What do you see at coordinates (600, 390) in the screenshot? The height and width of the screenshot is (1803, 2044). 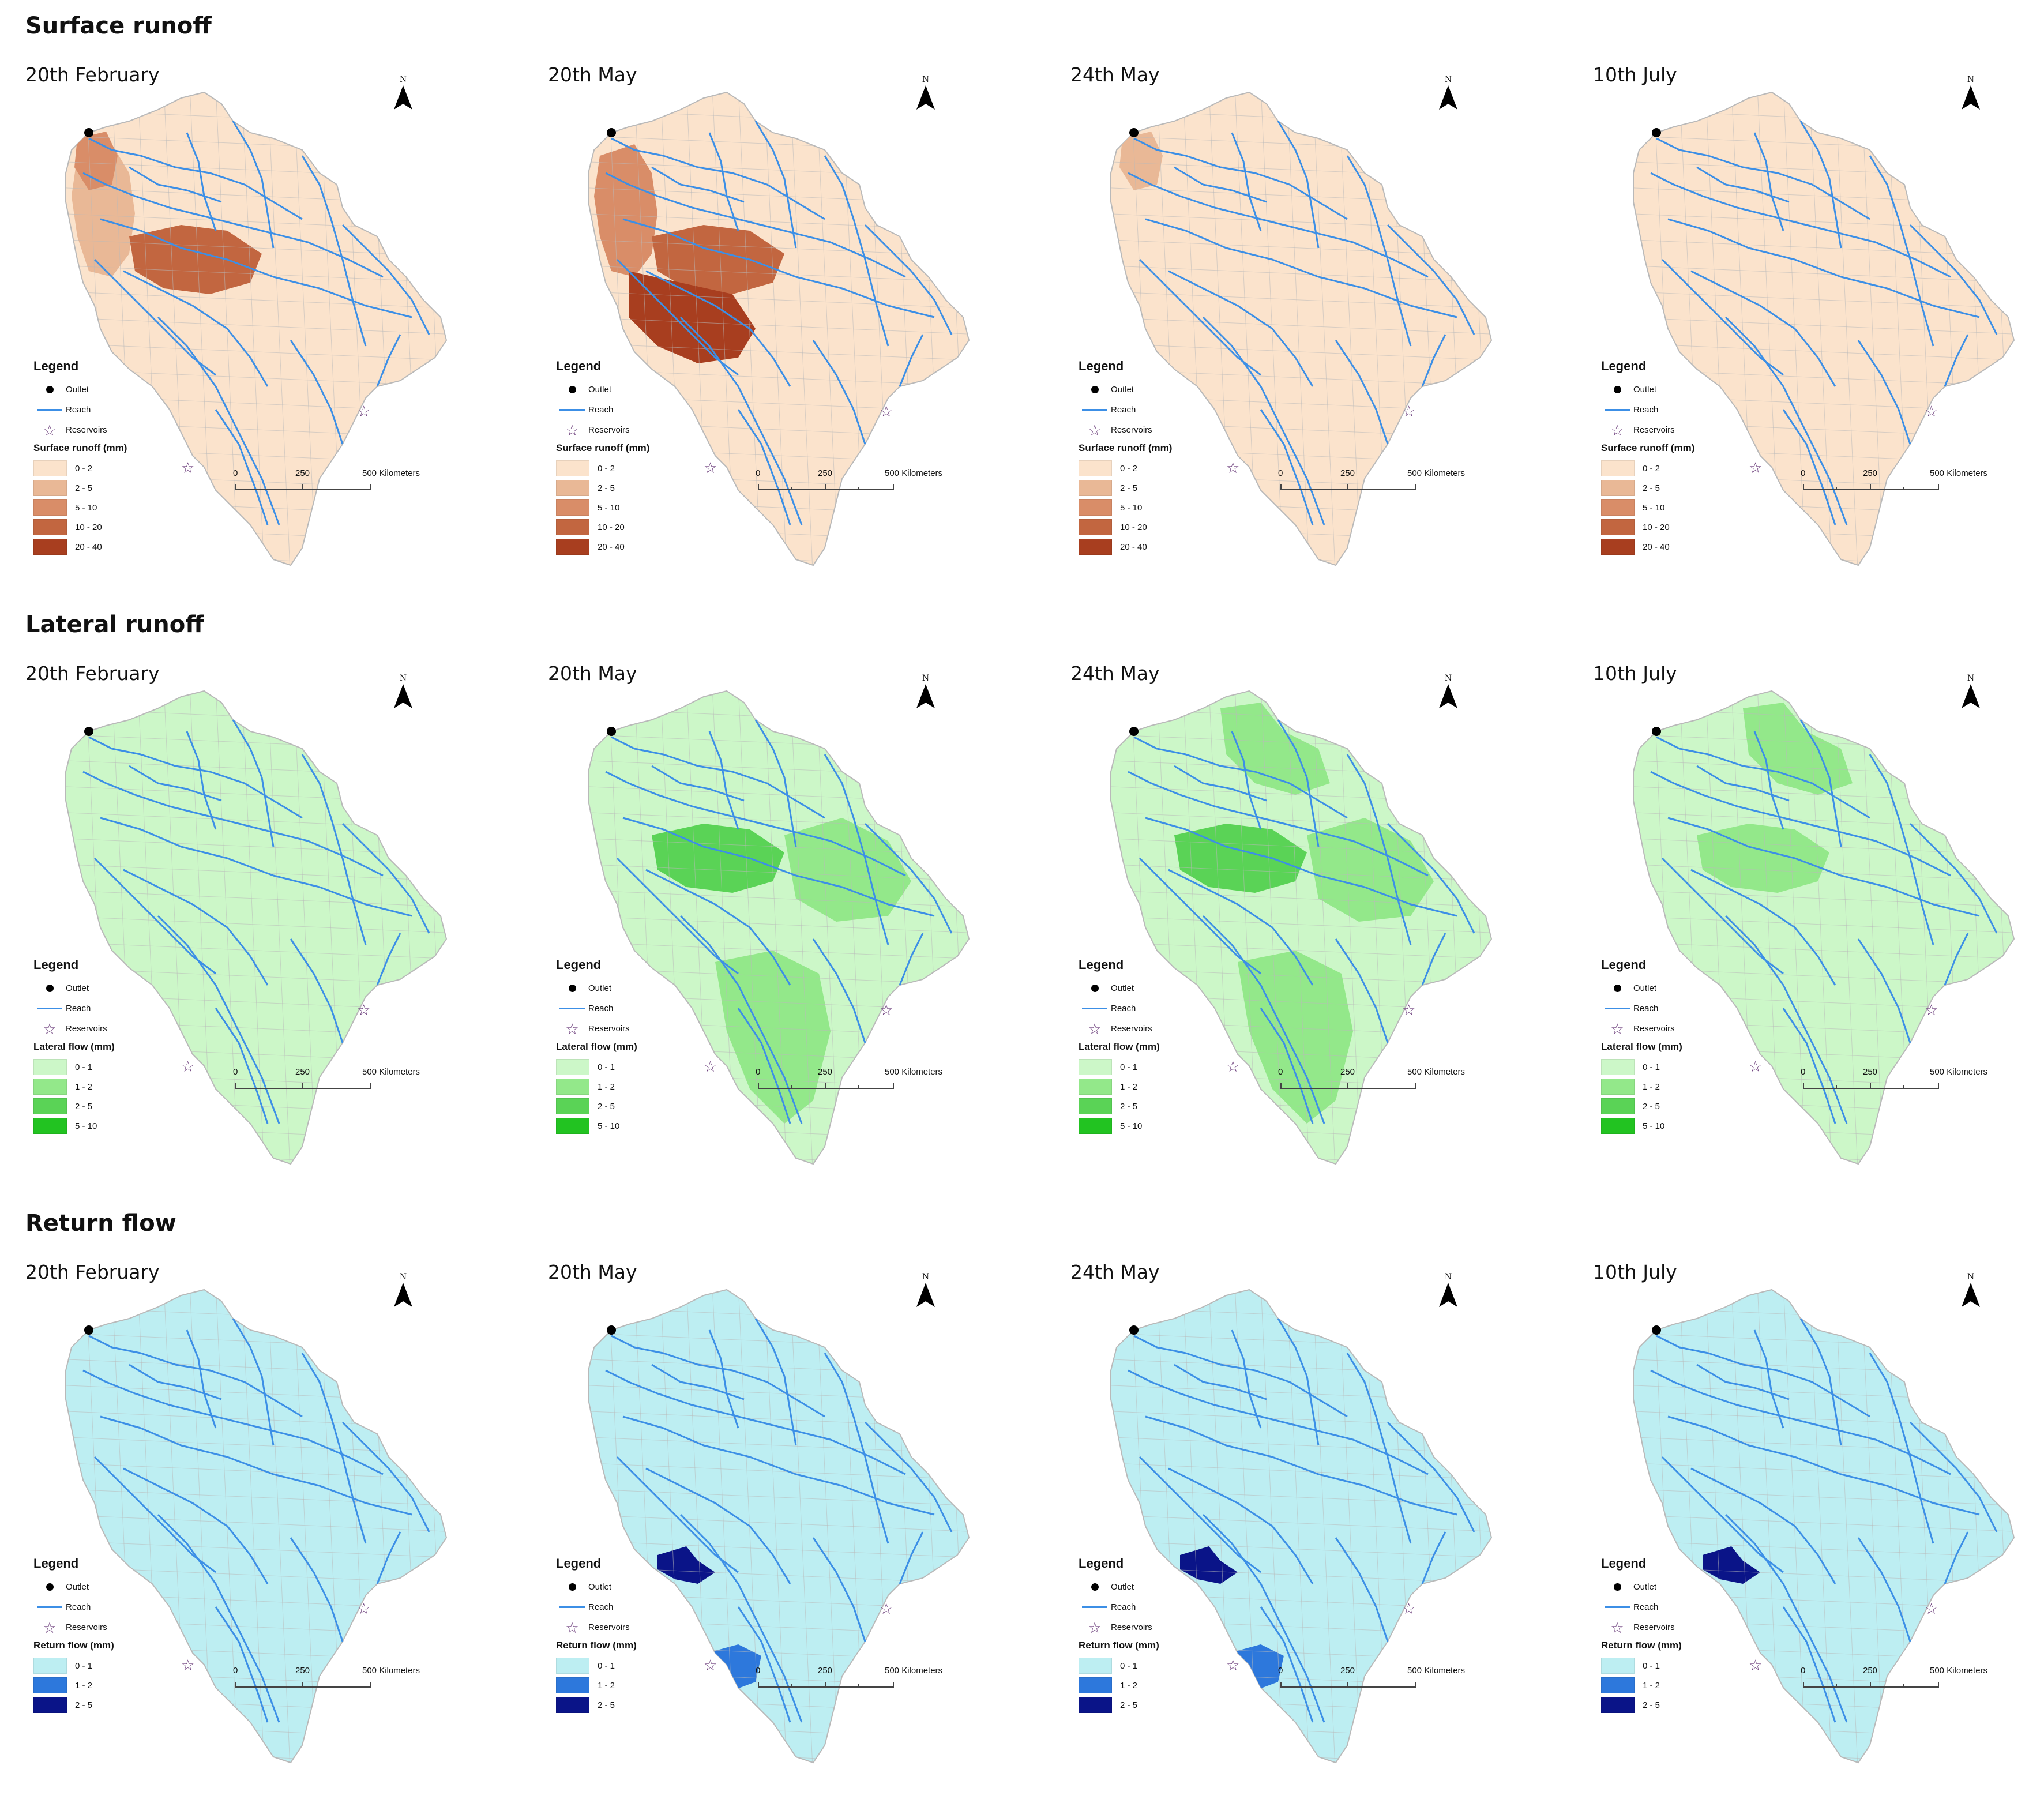 I see `legend-outlet-label: Outlet` at bounding box center [600, 390].